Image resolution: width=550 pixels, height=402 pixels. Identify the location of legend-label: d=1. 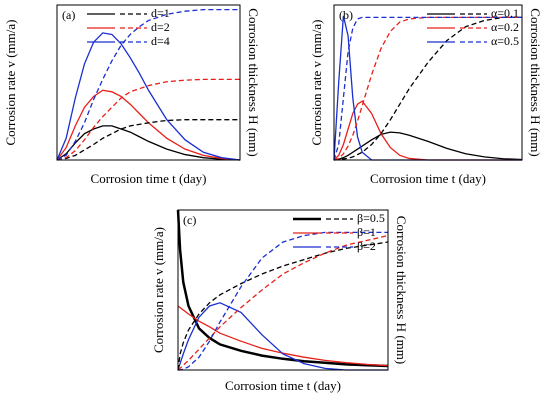
(160, 13).